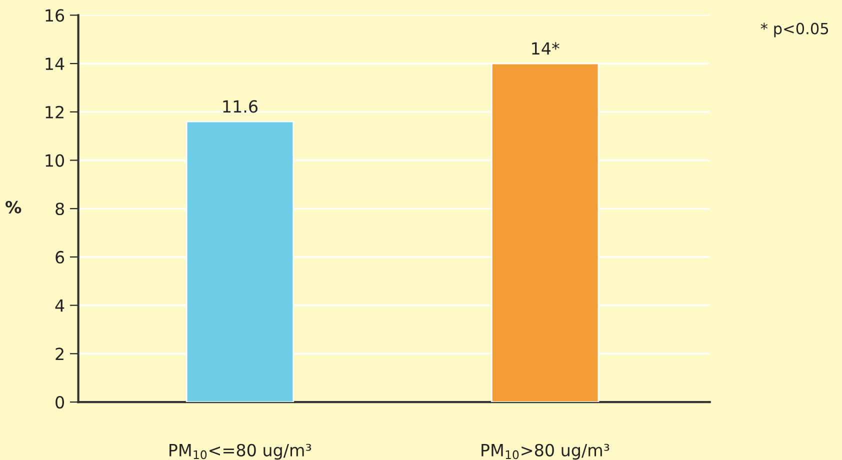  I want to click on y-tick-label: 8, so click(60, 209).